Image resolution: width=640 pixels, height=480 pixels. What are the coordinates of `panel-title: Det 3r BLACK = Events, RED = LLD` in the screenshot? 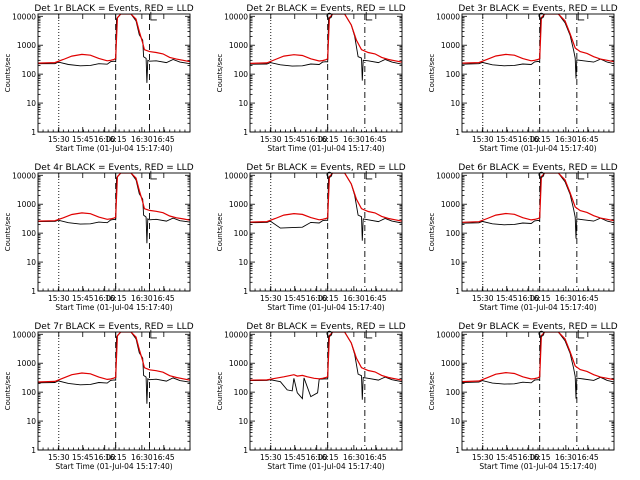 It's located at (537, 9).